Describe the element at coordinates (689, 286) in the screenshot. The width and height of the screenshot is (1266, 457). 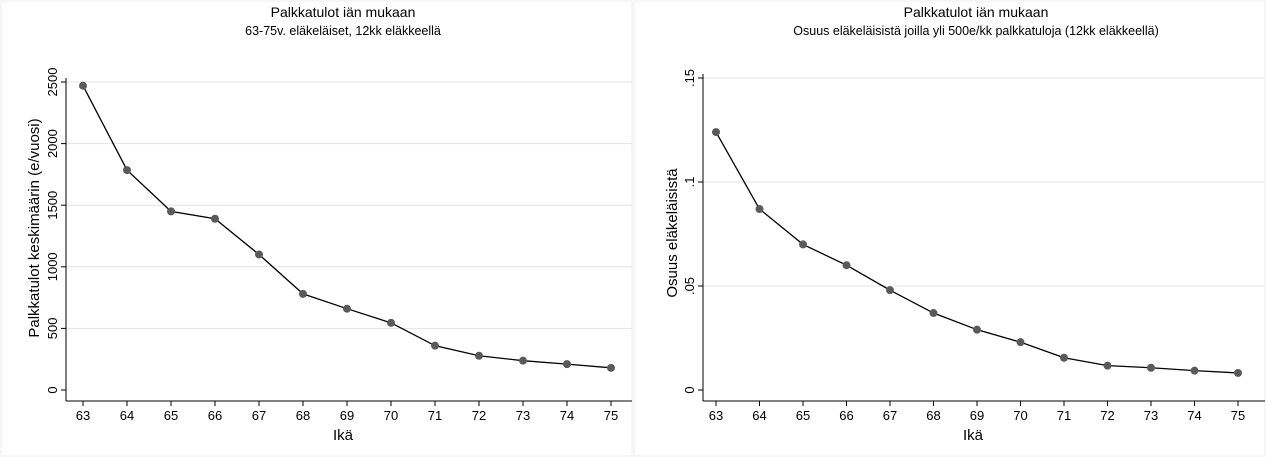
I see `y-tick-label: .05` at that location.